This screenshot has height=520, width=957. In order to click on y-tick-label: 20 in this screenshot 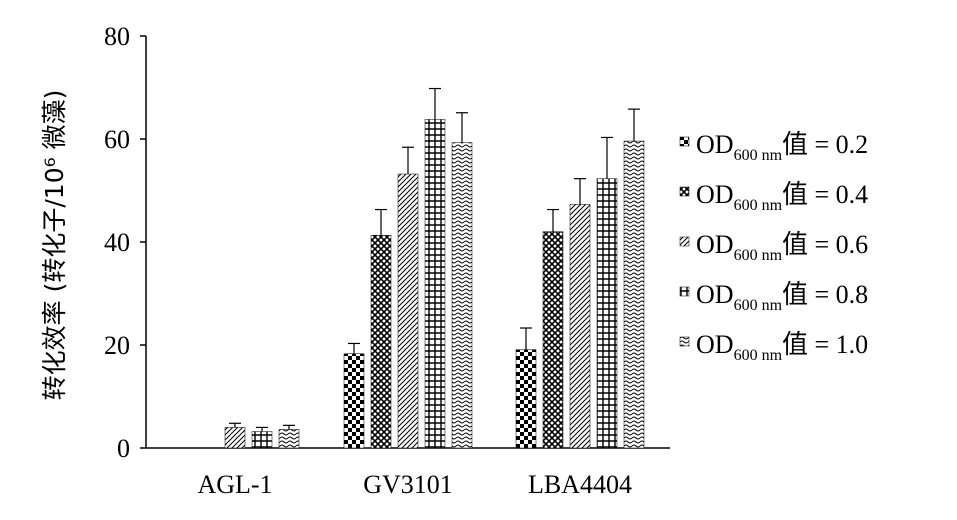, I will do `click(117, 345)`.